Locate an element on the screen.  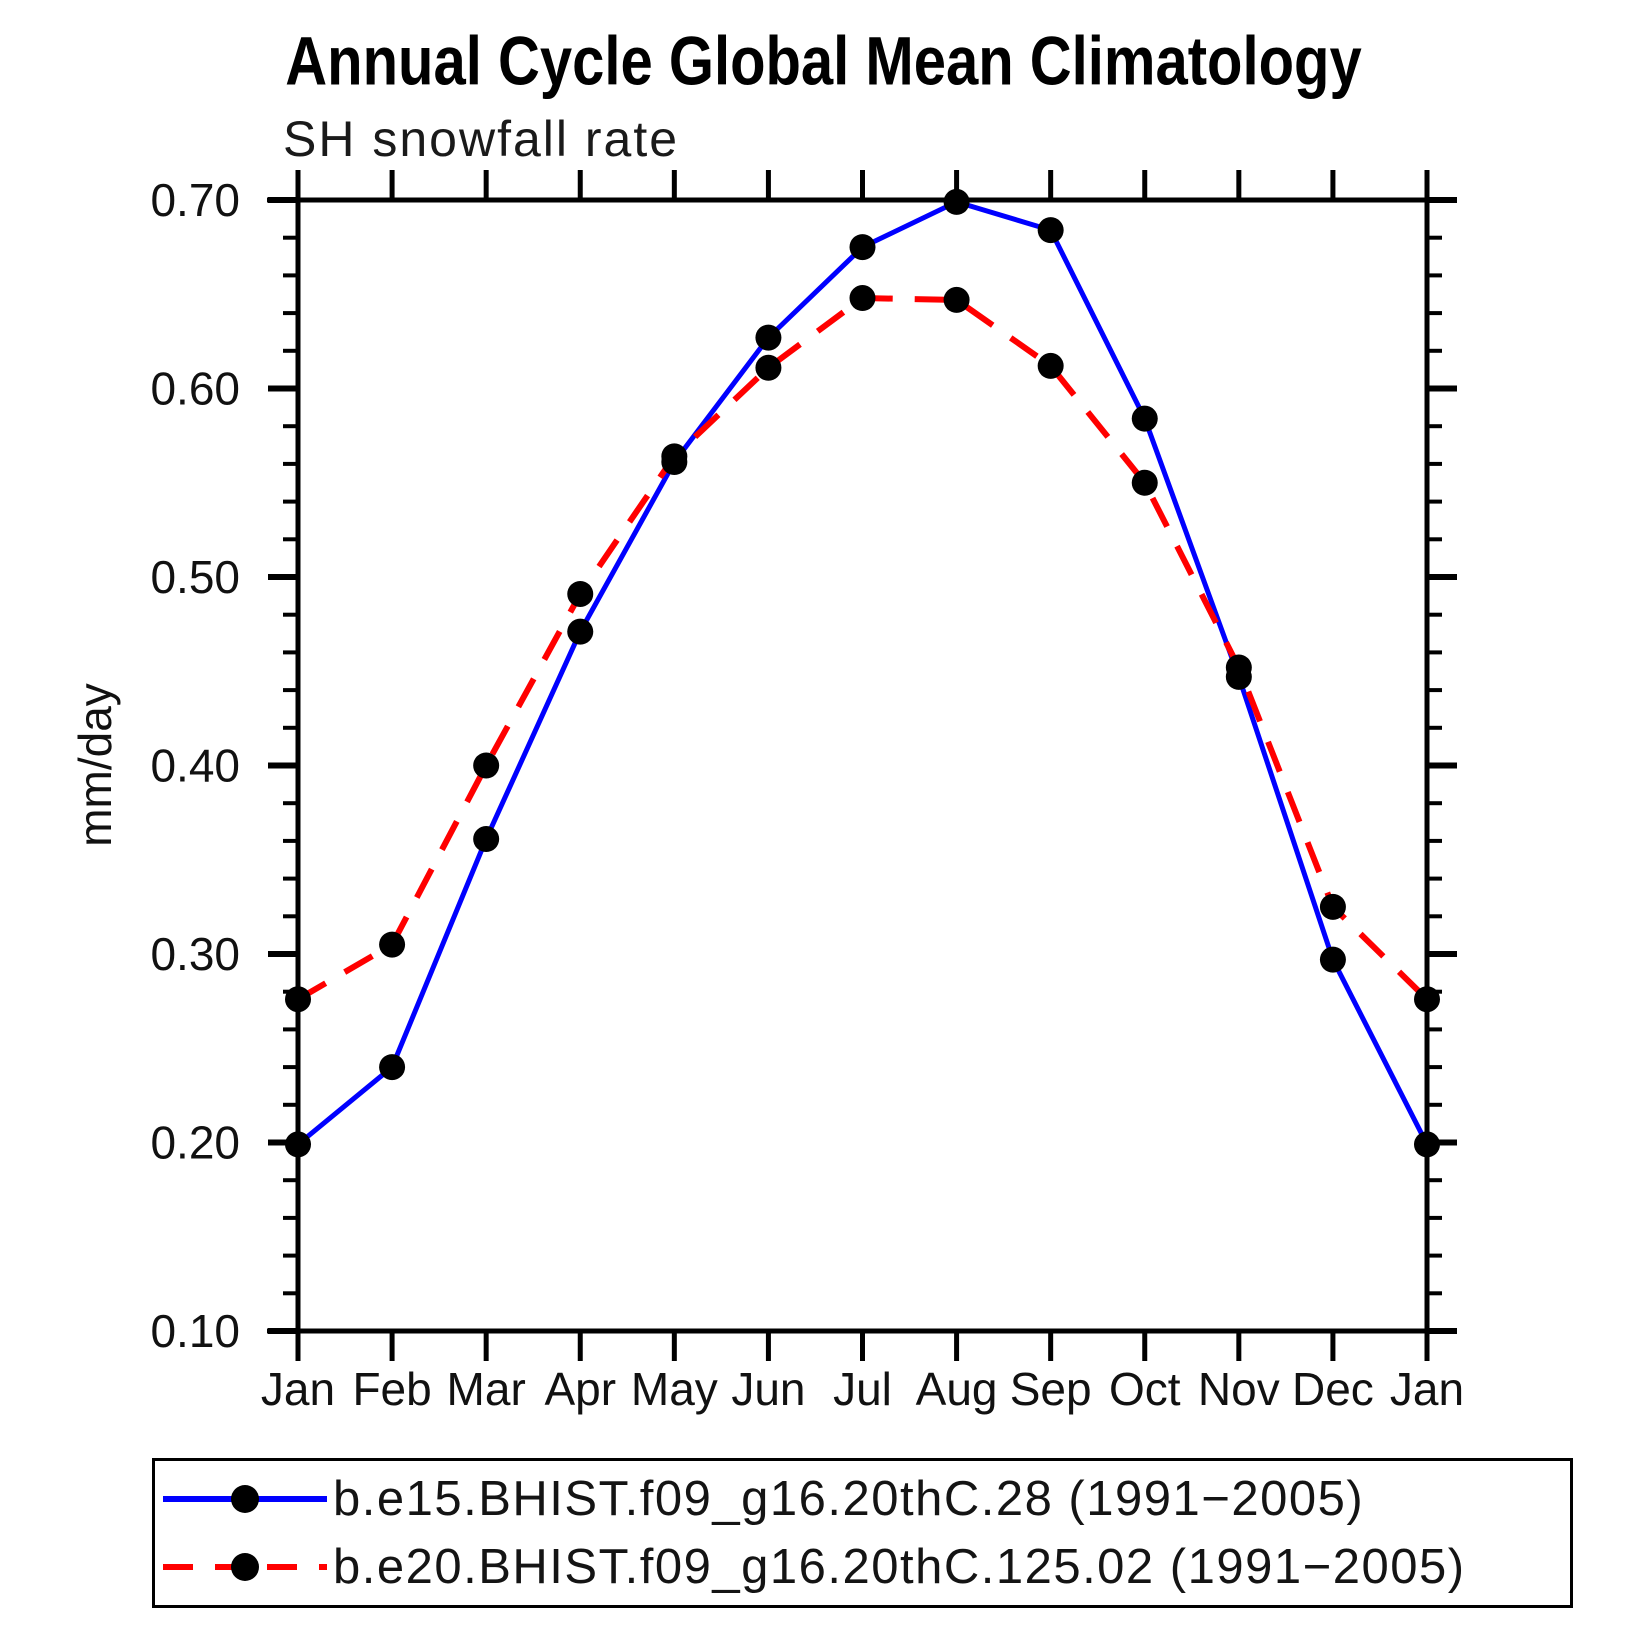
data-point-marker-s1-Jun is located at coordinates (768, 337).